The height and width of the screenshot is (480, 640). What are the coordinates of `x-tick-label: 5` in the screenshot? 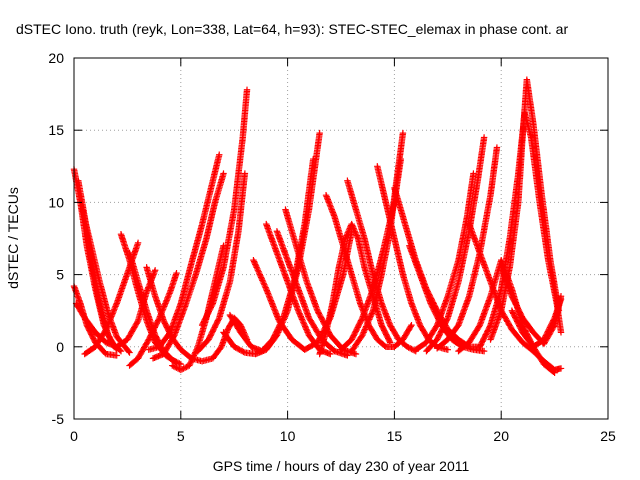 It's located at (181, 436).